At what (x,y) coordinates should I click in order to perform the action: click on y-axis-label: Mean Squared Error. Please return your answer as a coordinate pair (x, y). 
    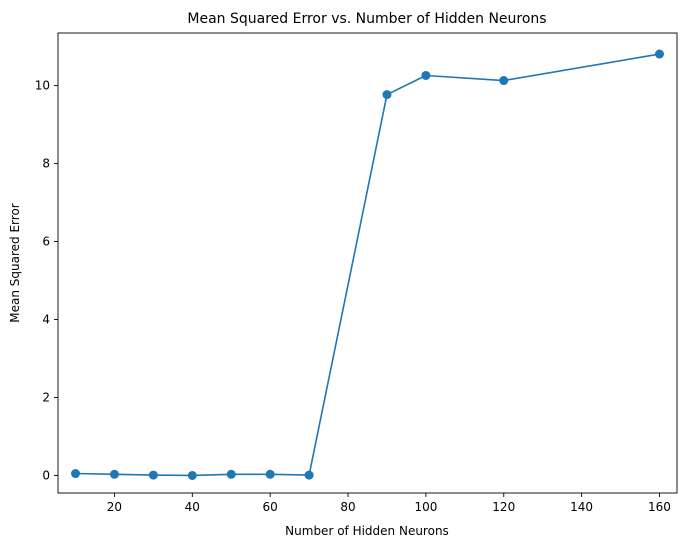
    Looking at the image, I should click on (15, 263).